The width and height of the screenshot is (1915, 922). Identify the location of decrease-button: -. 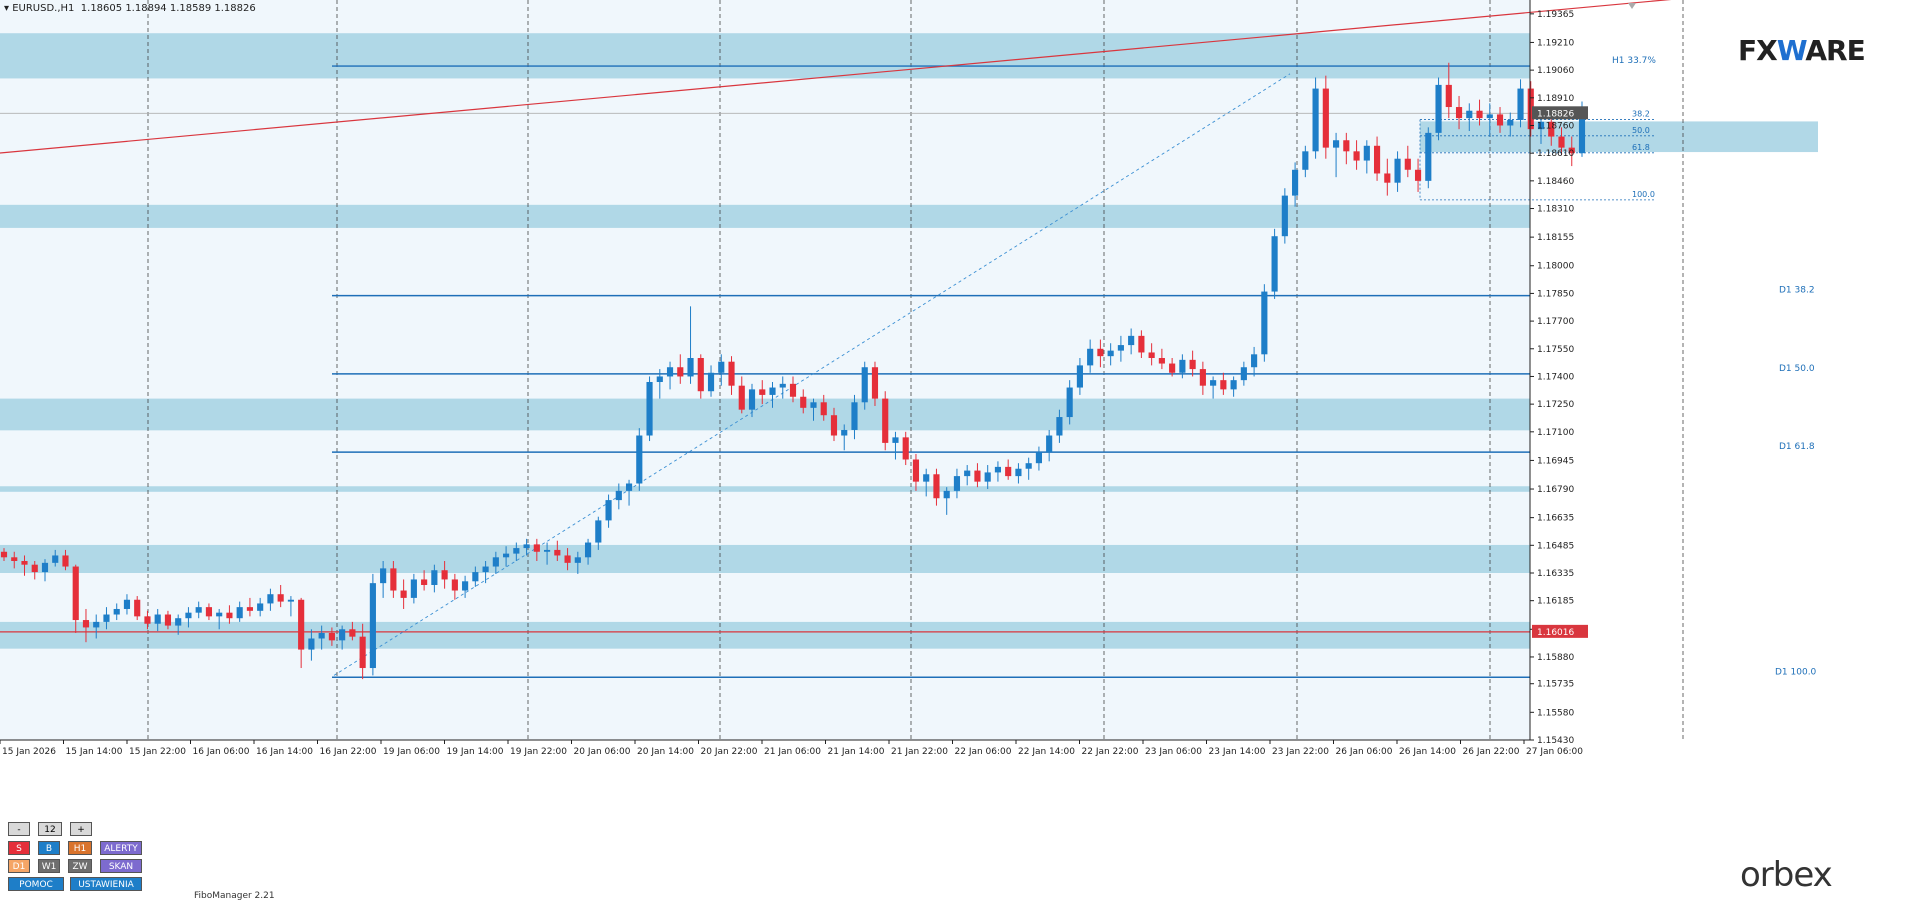
(19, 829).